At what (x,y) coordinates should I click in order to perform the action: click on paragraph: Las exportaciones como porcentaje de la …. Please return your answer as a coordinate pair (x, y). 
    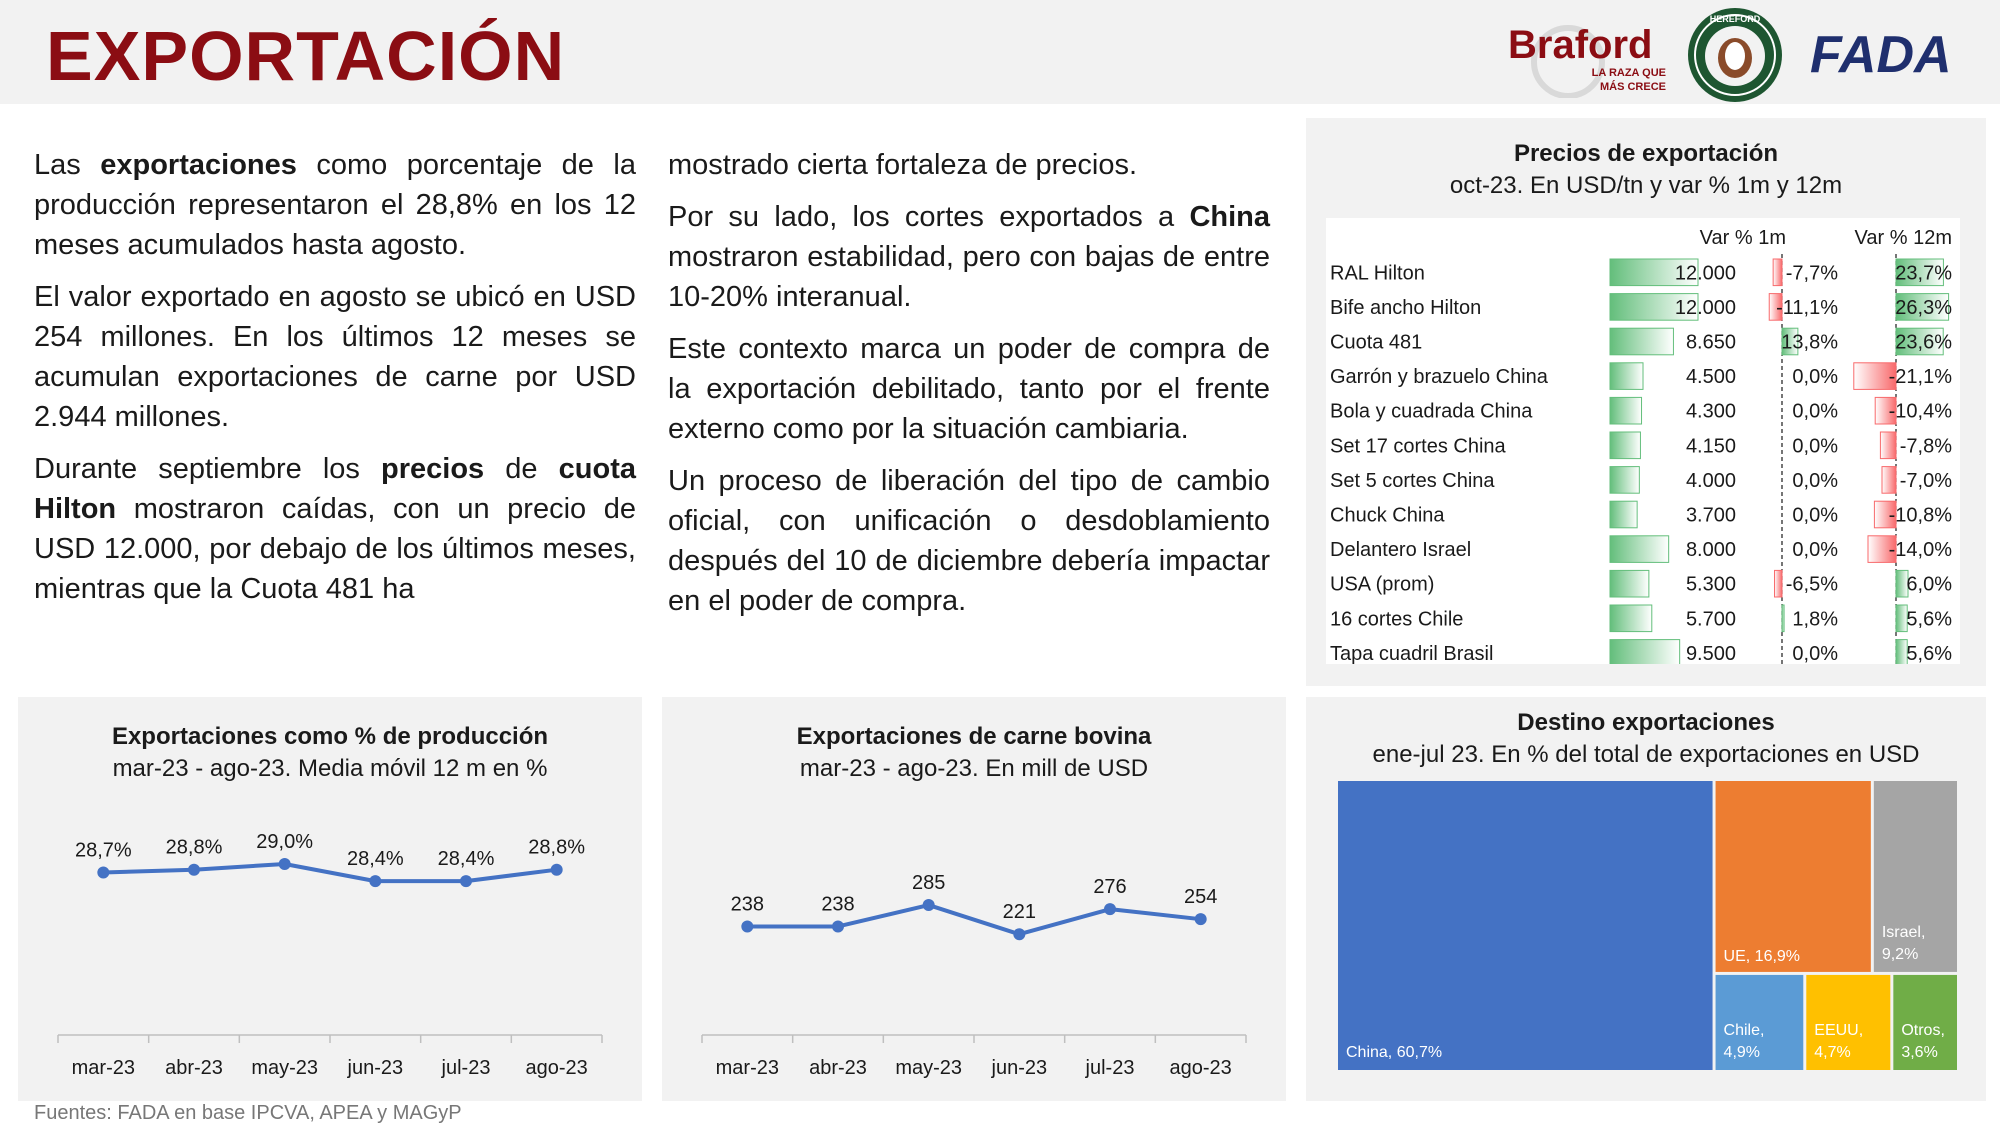
    Looking at the image, I should click on (335, 205).